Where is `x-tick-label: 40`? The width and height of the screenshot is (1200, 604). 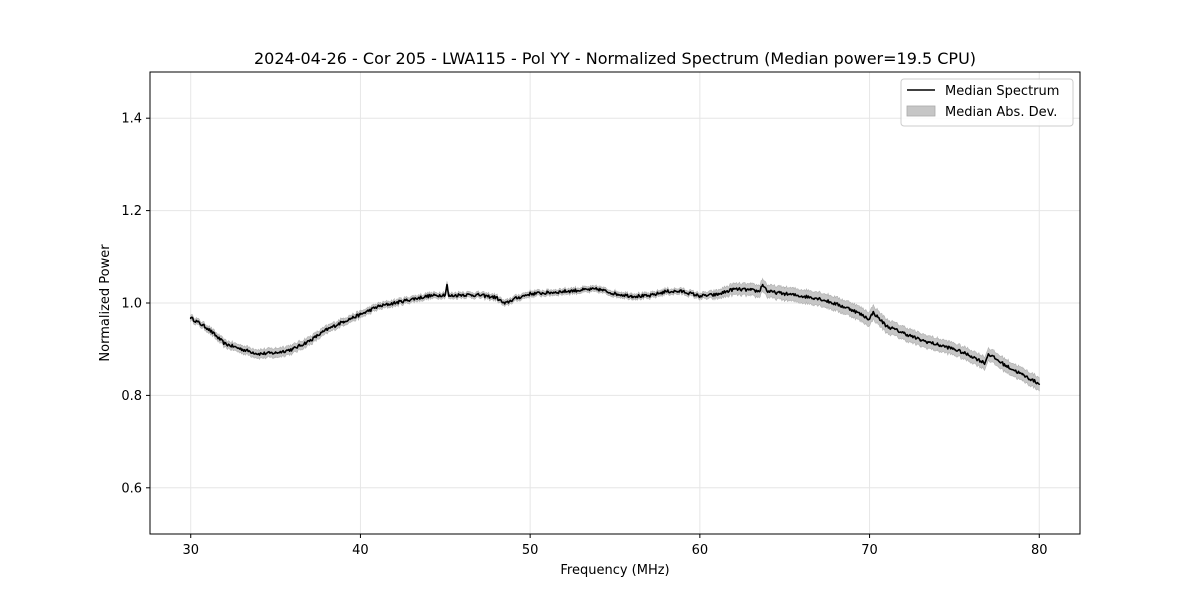
x-tick-label: 40 is located at coordinates (360, 550).